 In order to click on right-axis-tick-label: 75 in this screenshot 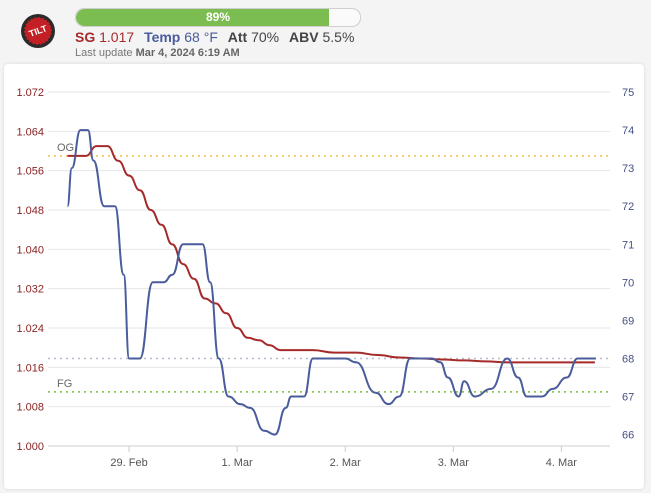, I will do `click(628, 93)`.